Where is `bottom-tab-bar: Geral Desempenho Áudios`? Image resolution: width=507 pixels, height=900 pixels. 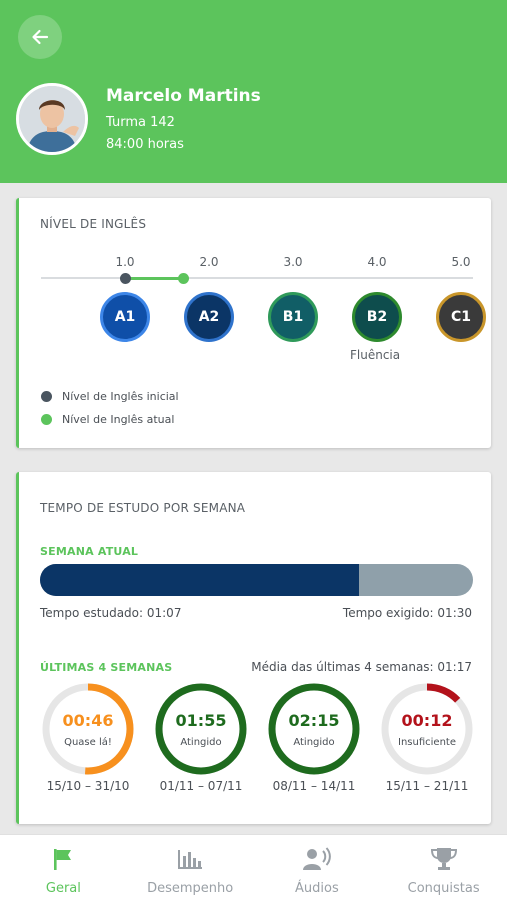 bottom-tab-bar: Geral Desempenho Áudios is located at coordinates (253, 867).